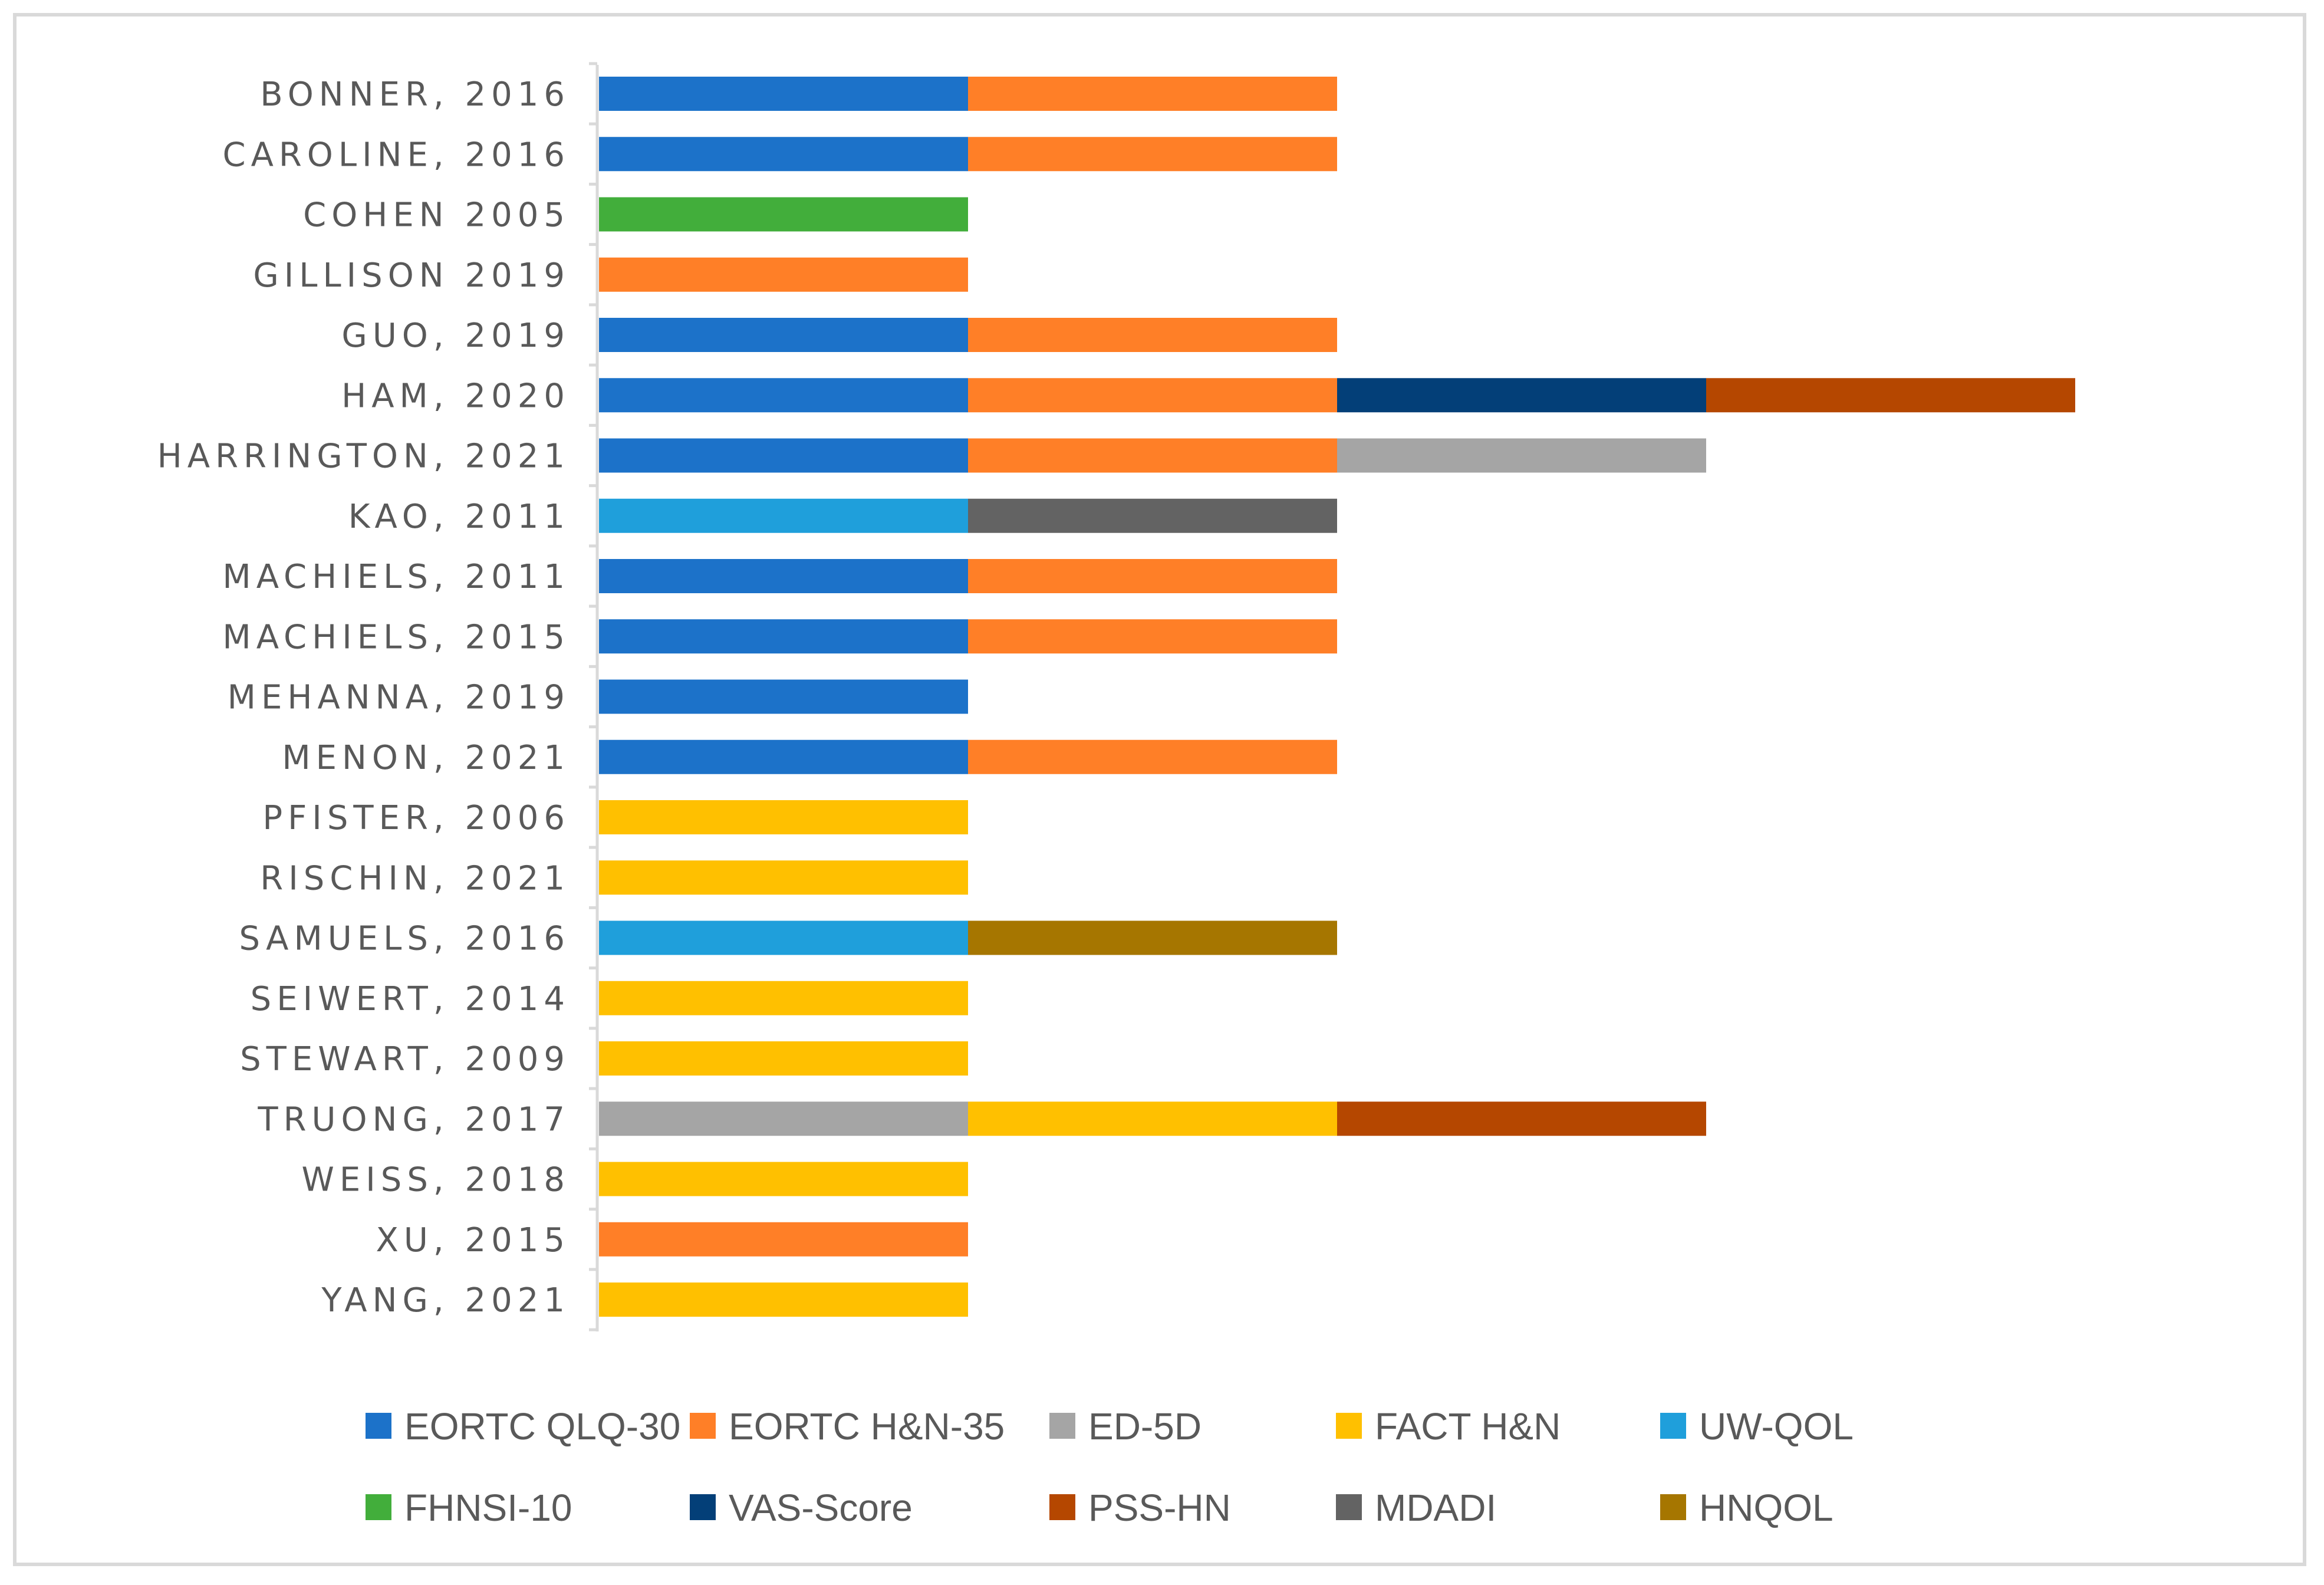 The width and height of the screenshot is (2324, 1585). Describe the element at coordinates (405, 1059) in the screenshot. I see `category-label: STEWART, 2009` at that location.